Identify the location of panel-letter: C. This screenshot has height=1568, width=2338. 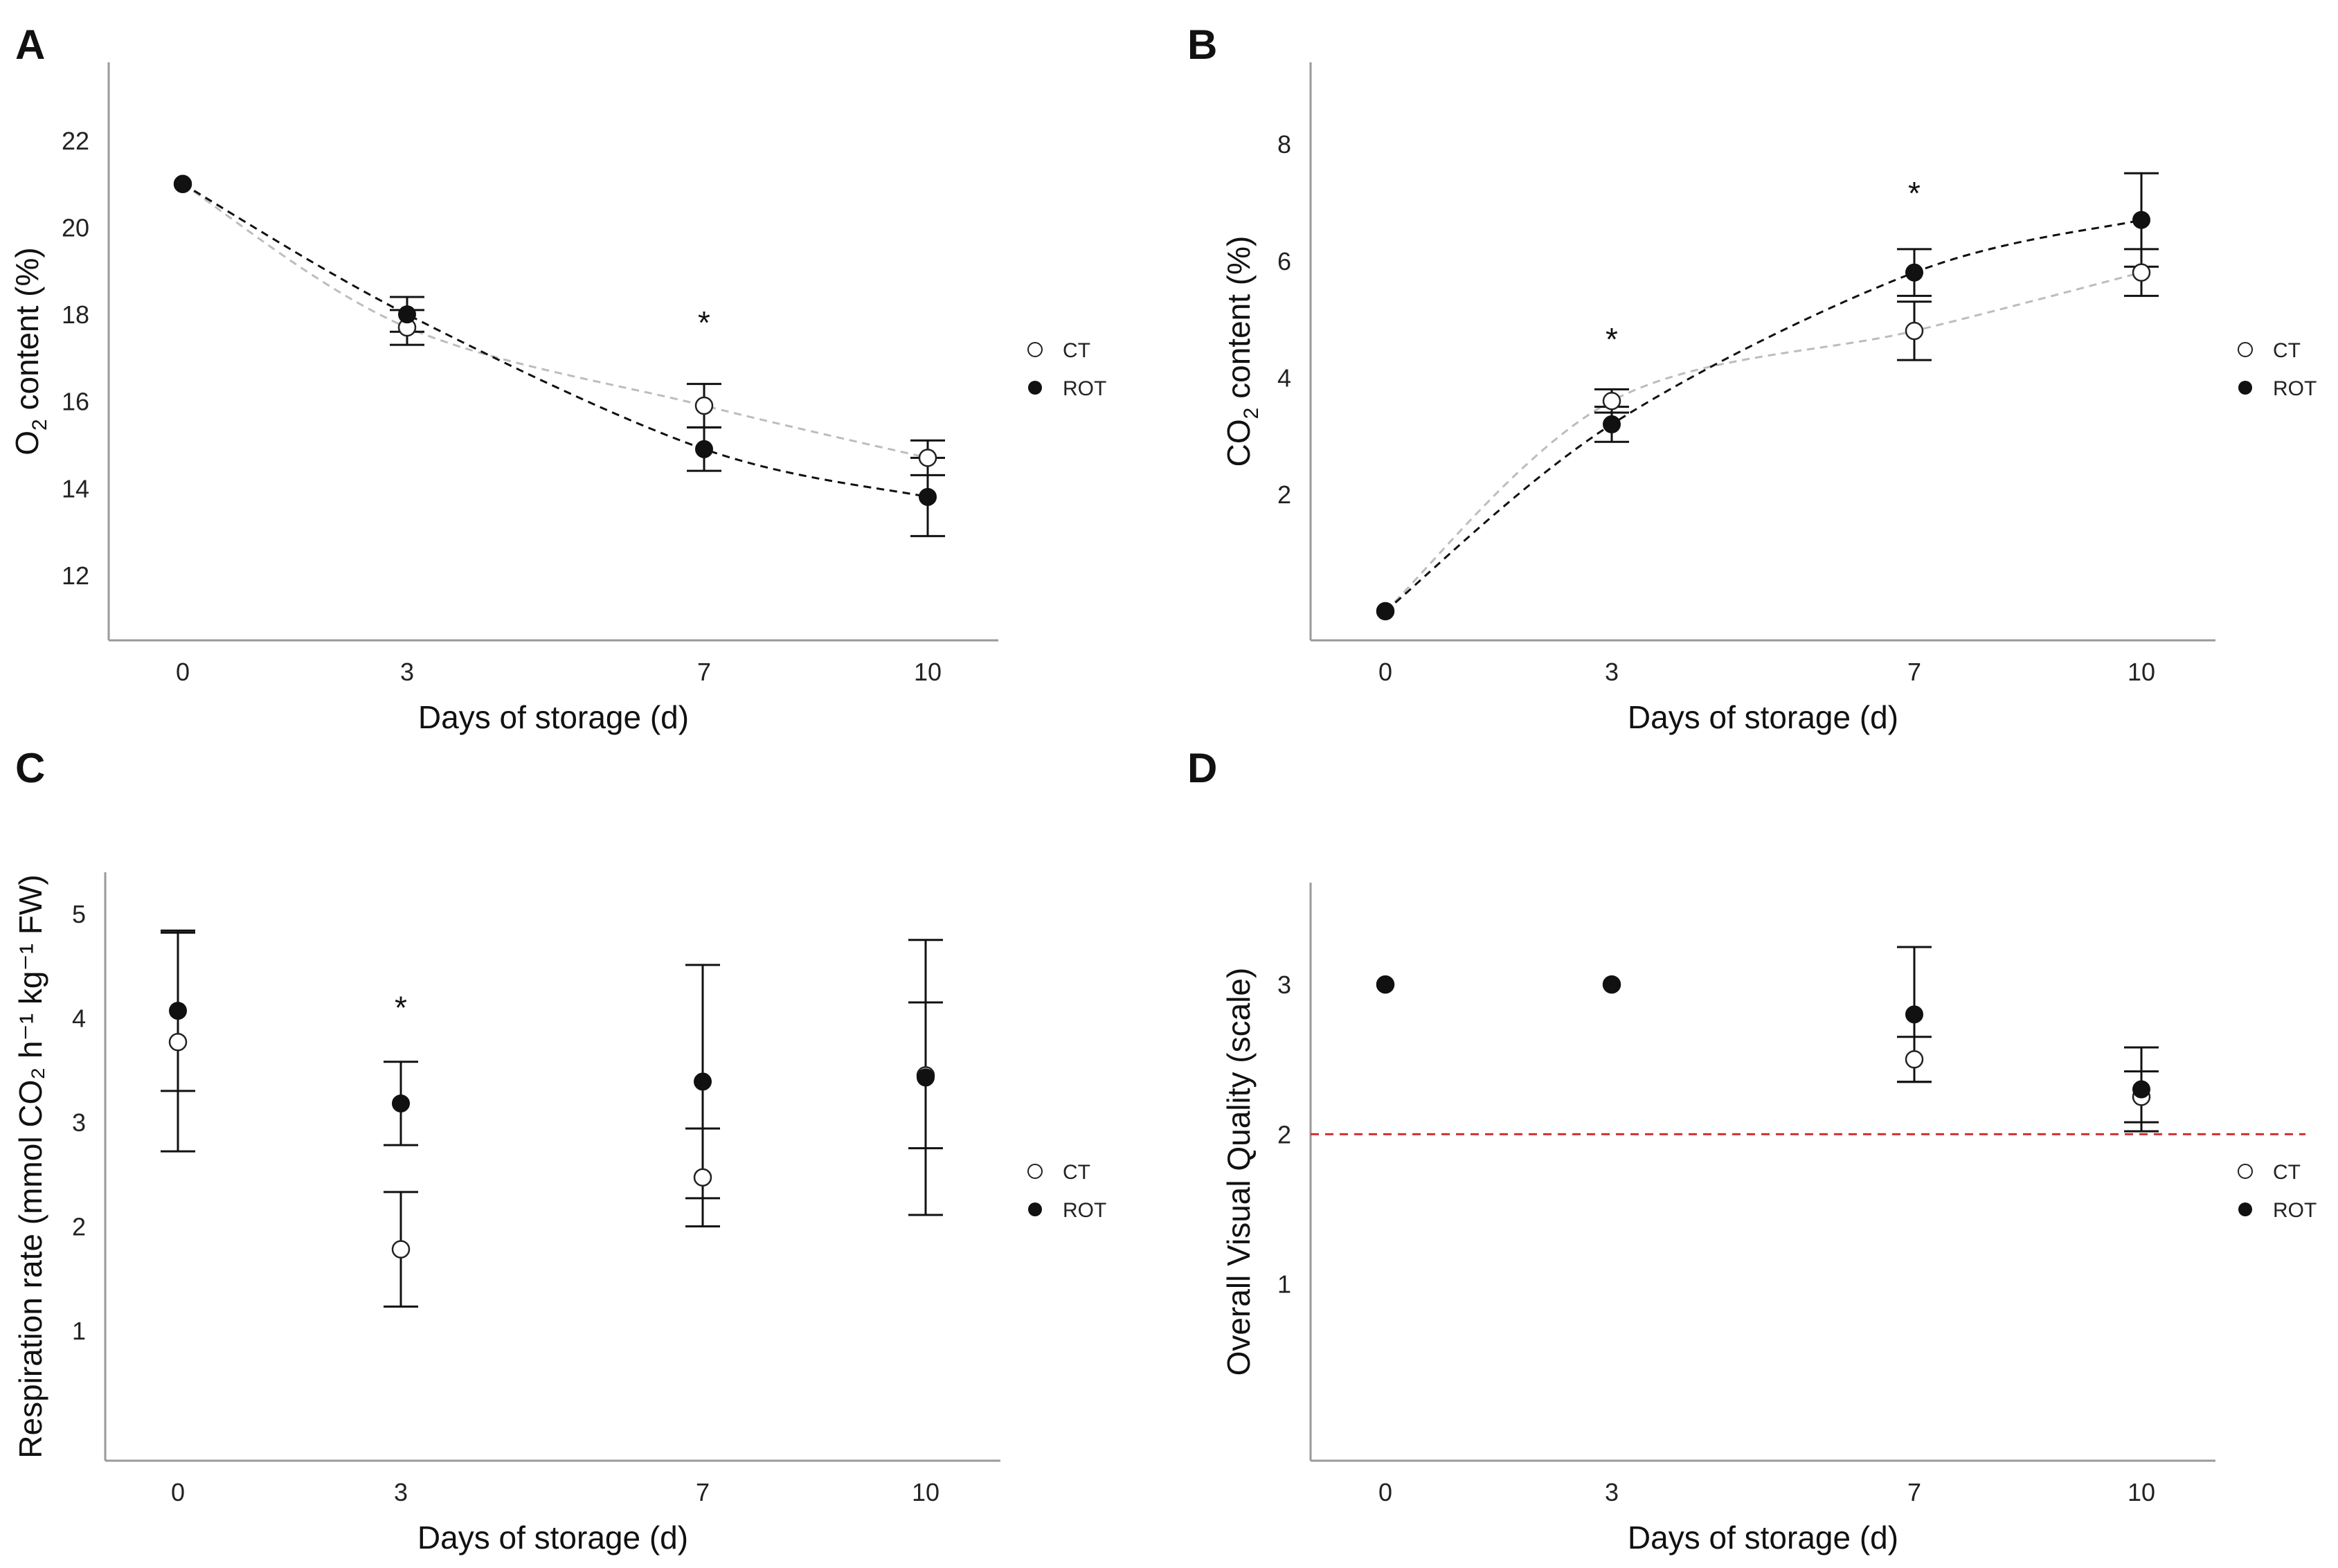
(30, 768).